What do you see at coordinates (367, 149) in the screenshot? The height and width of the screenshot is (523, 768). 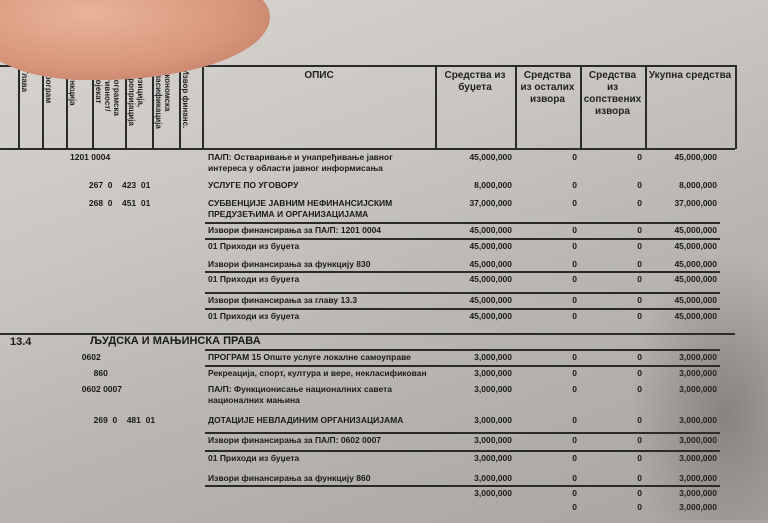 I see `header-bottom-border` at bounding box center [367, 149].